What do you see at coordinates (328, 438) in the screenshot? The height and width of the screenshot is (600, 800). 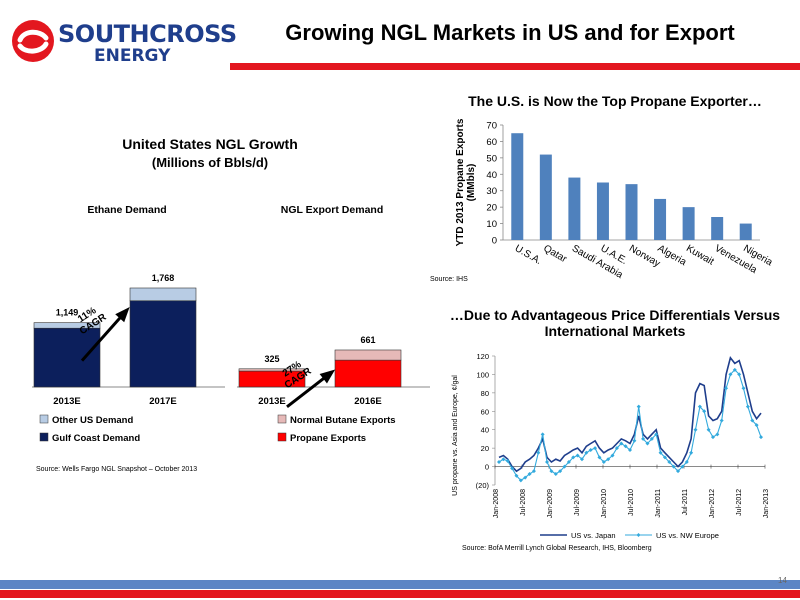 I see `export-legend-label: Propane Exports` at bounding box center [328, 438].